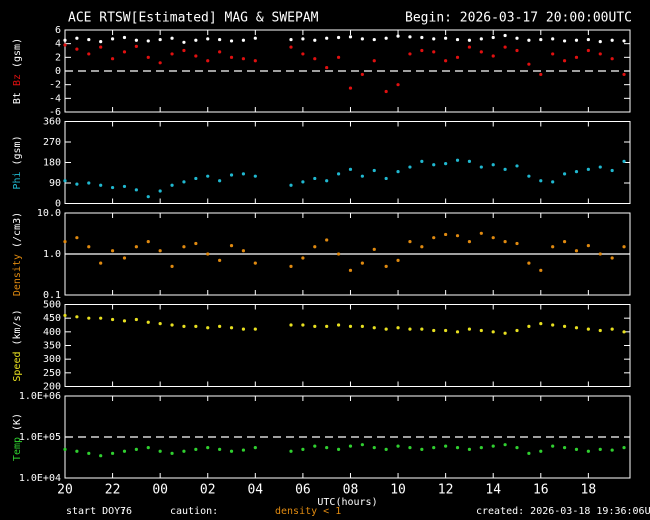  What do you see at coordinates (52, 295) in the screenshot?
I see `y-tick-label: 0.1` at bounding box center [52, 295].